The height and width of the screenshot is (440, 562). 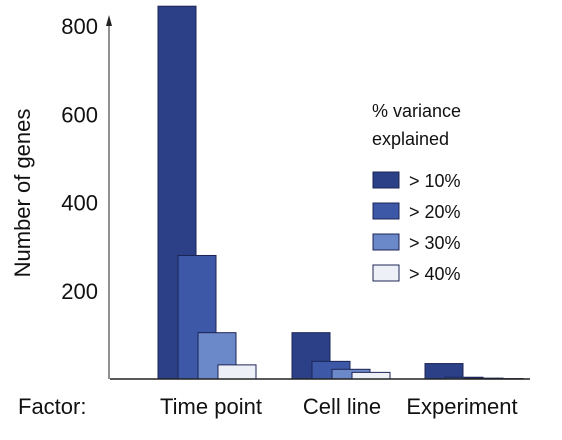 What do you see at coordinates (79, 159) in the screenshot?
I see `ticks-layer: 200 400 600 800` at bounding box center [79, 159].